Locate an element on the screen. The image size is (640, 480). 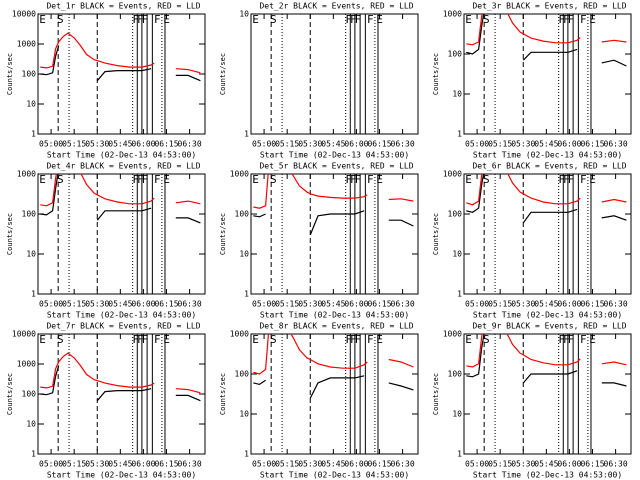
y-tick-label: 10000 is located at coordinates (24, 334).